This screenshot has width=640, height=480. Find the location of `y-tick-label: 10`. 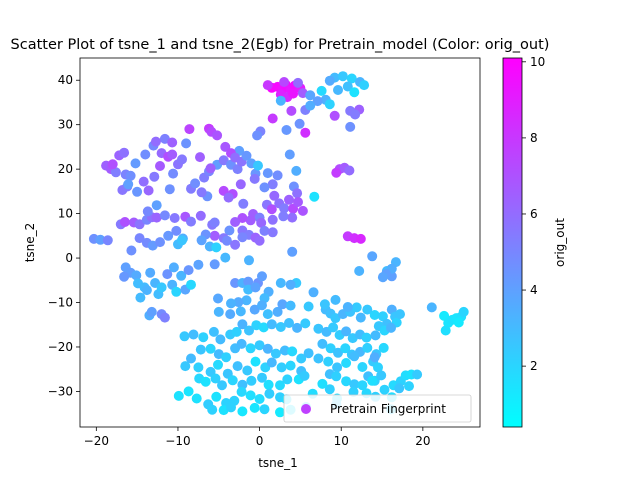

y-tick-label: 10 is located at coordinates (65, 214).